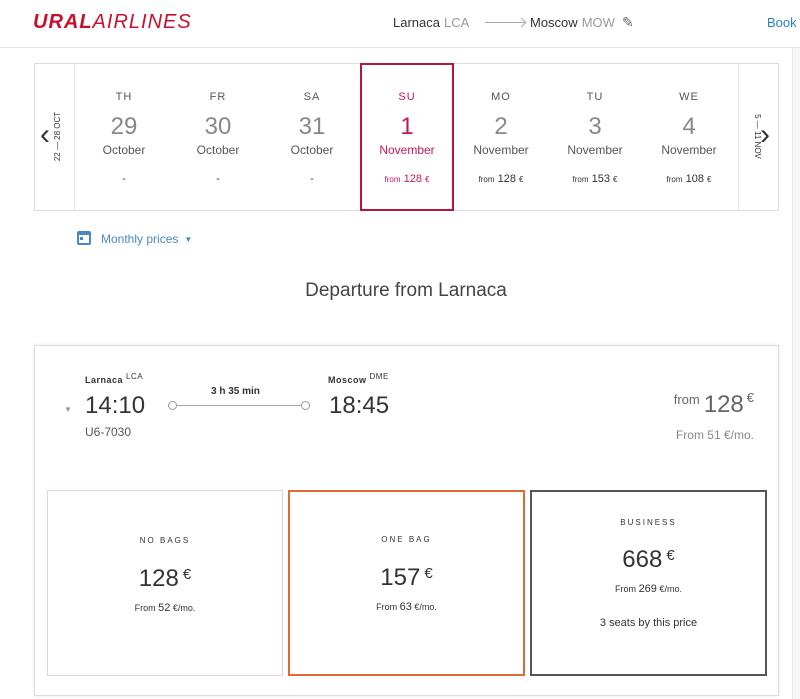 This screenshot has width=800, height=699. What do you see at coordinates (407, 97) in the screenshot?
I see `day-of-week: SU` at bounding box center [407, 97].